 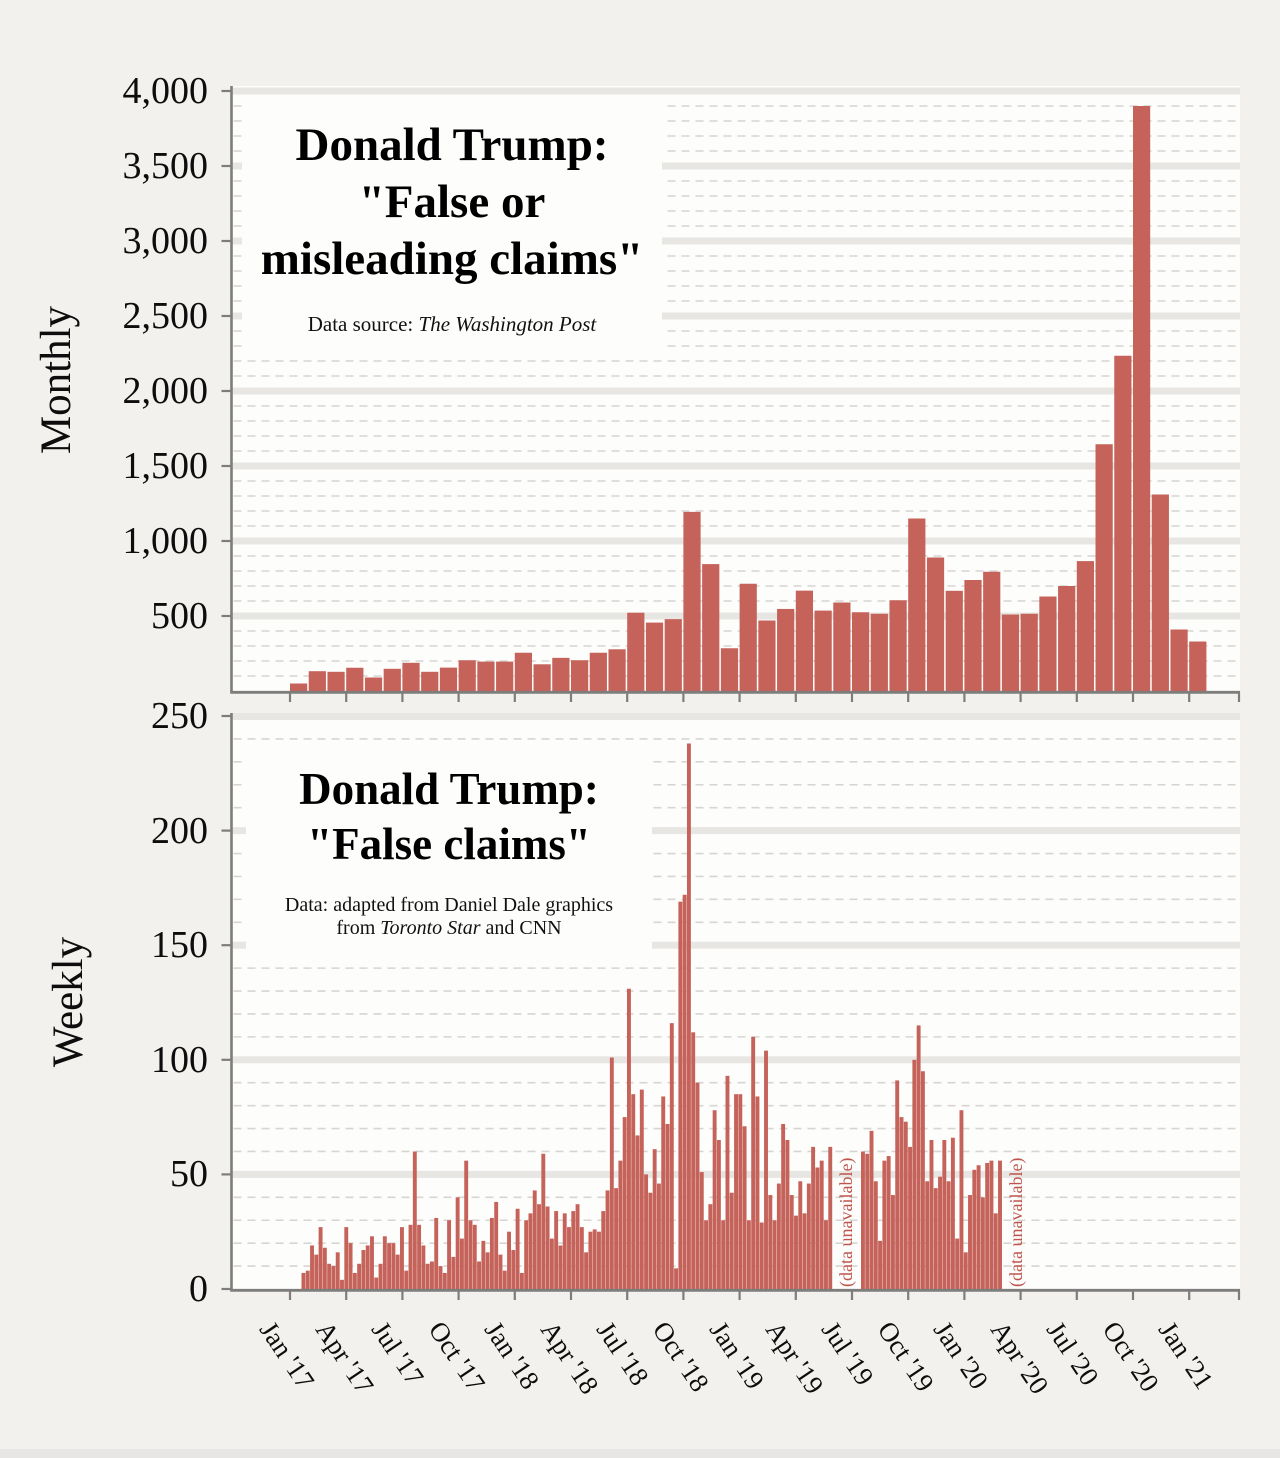 What do you see at coordinates (1016, 1222) in the screenshot?
I see `data-unavailable-note: (data unavailable)` at bounding box center [1016, 1222].